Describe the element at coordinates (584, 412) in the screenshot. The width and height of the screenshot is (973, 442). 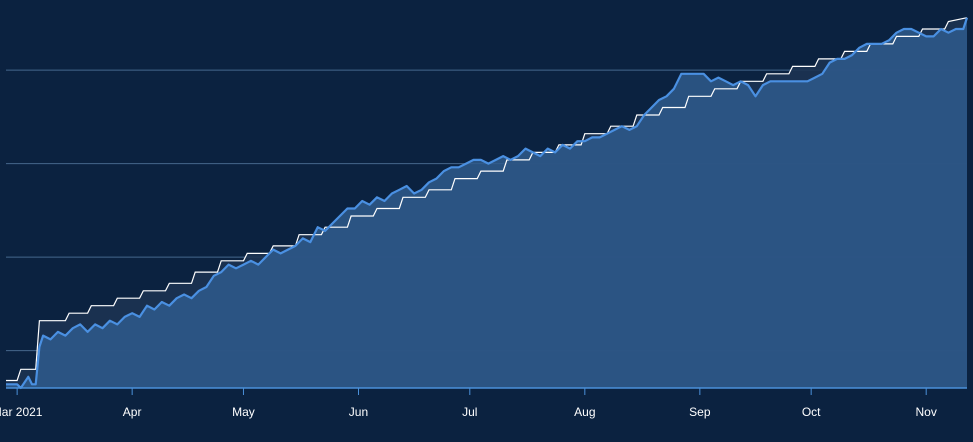
I see `x-tick-label-5: Aug` at that location.